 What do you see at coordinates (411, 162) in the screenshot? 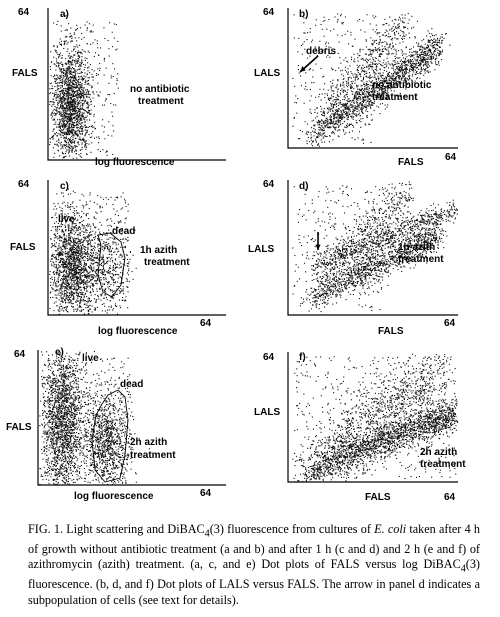
I see `panel-b-x-axis-label: FALS` at bounding box center [411, 162].